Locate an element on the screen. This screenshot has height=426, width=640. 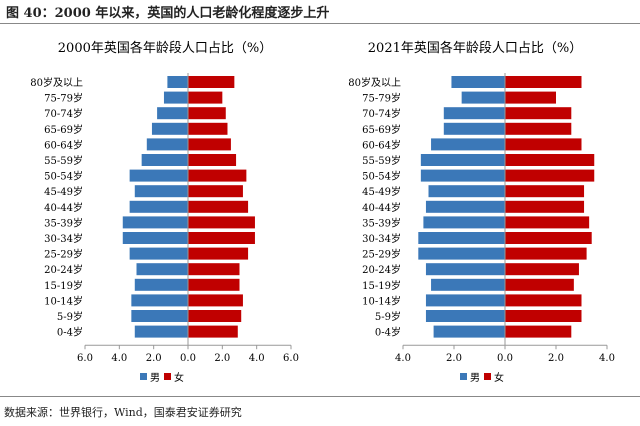
legend-swatch-female is located at coordinates (487, 376).